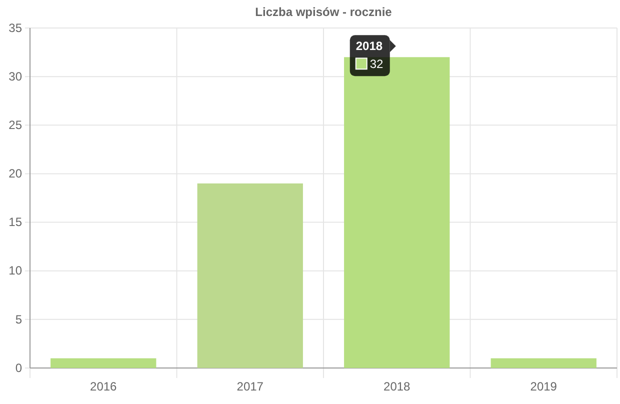  Describe the element at coordinates (18, 367) in the screenshot. I see `y-tick-label: 0` at that location.